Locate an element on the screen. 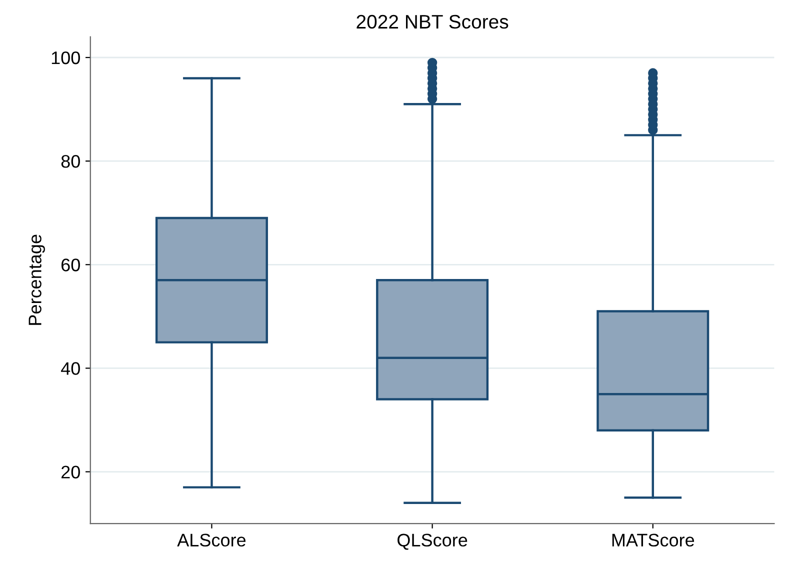  y-tick-label: 60 is located at coordinates (71, 265).